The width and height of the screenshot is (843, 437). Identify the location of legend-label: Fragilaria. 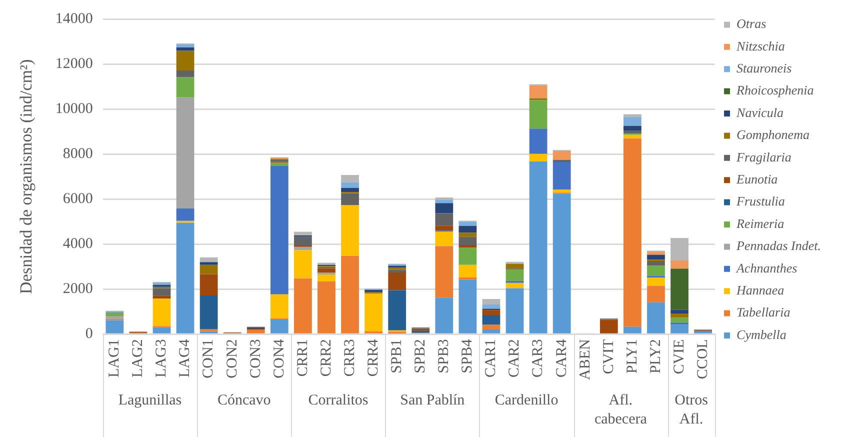
(764, 156).